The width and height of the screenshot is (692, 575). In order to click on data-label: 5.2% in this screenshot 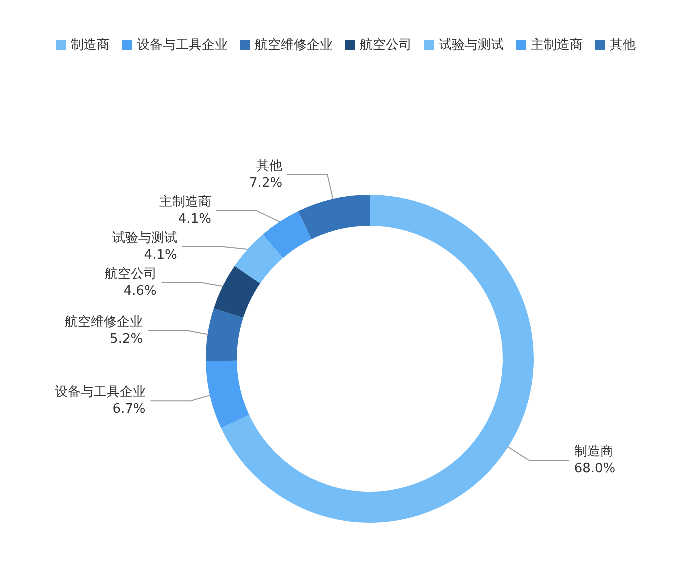, I will do `click(127, 339)`.